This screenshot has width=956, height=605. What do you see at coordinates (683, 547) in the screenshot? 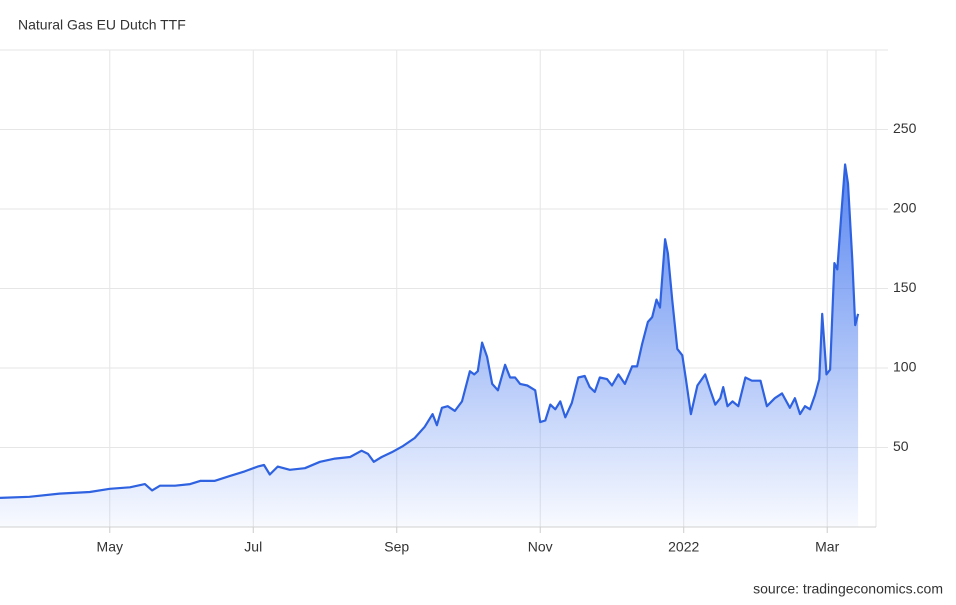
I see `x-tick-label: 2022` at bounding box center [683, 547].